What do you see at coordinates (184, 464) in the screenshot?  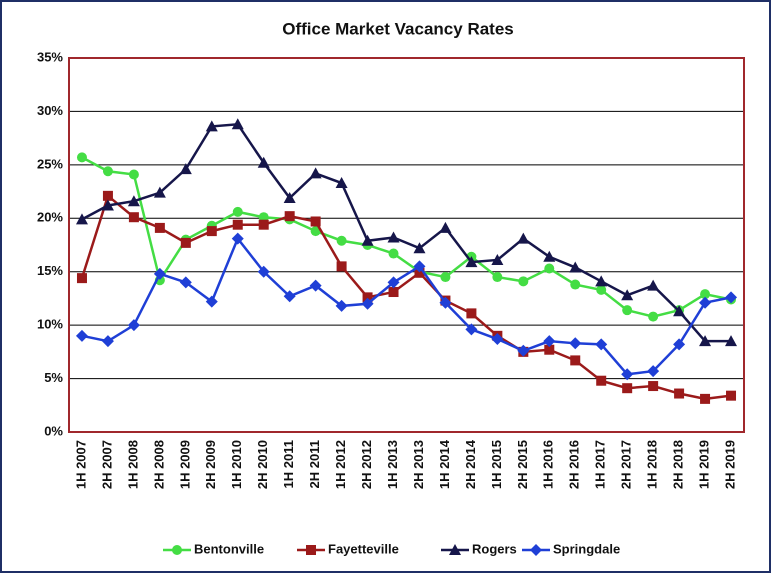 I see `x-tick-label: 1H 2009` at bounding box center [184, 464].